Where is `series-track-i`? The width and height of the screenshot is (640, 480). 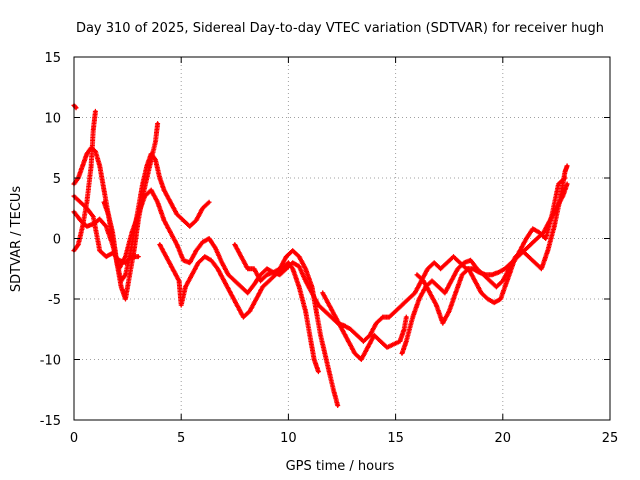
series-track-i is located at coordinates (484, 259).